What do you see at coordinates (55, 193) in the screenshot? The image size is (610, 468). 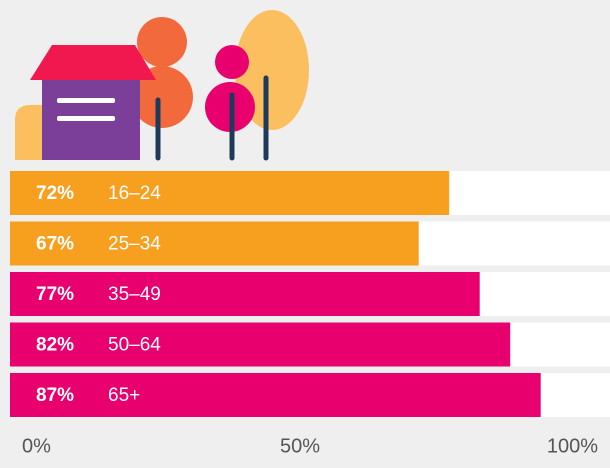 I see `value-label: 72%` at bounding box center [55, 193].